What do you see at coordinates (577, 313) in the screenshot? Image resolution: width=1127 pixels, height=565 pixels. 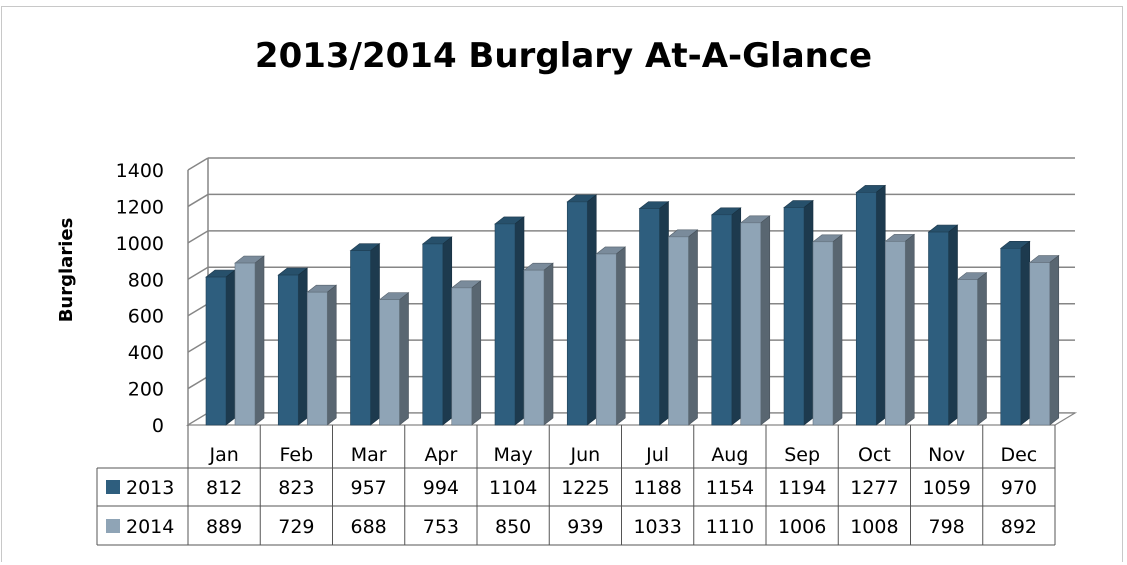 I see `bar-2013-Jun` at bounding box center [577, 313].